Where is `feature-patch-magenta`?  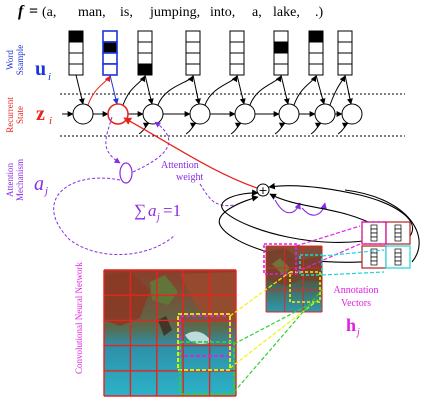 feature-patch-magenta is located at coordinates (280, 259).